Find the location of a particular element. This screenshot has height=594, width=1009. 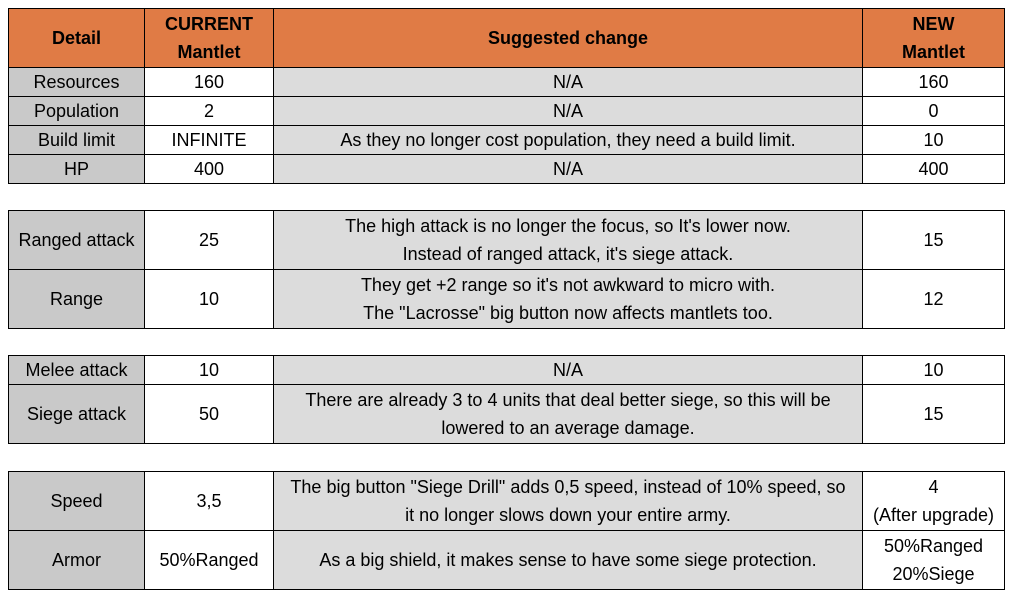

current-cell: 160 is located at coordinates (209, 82).